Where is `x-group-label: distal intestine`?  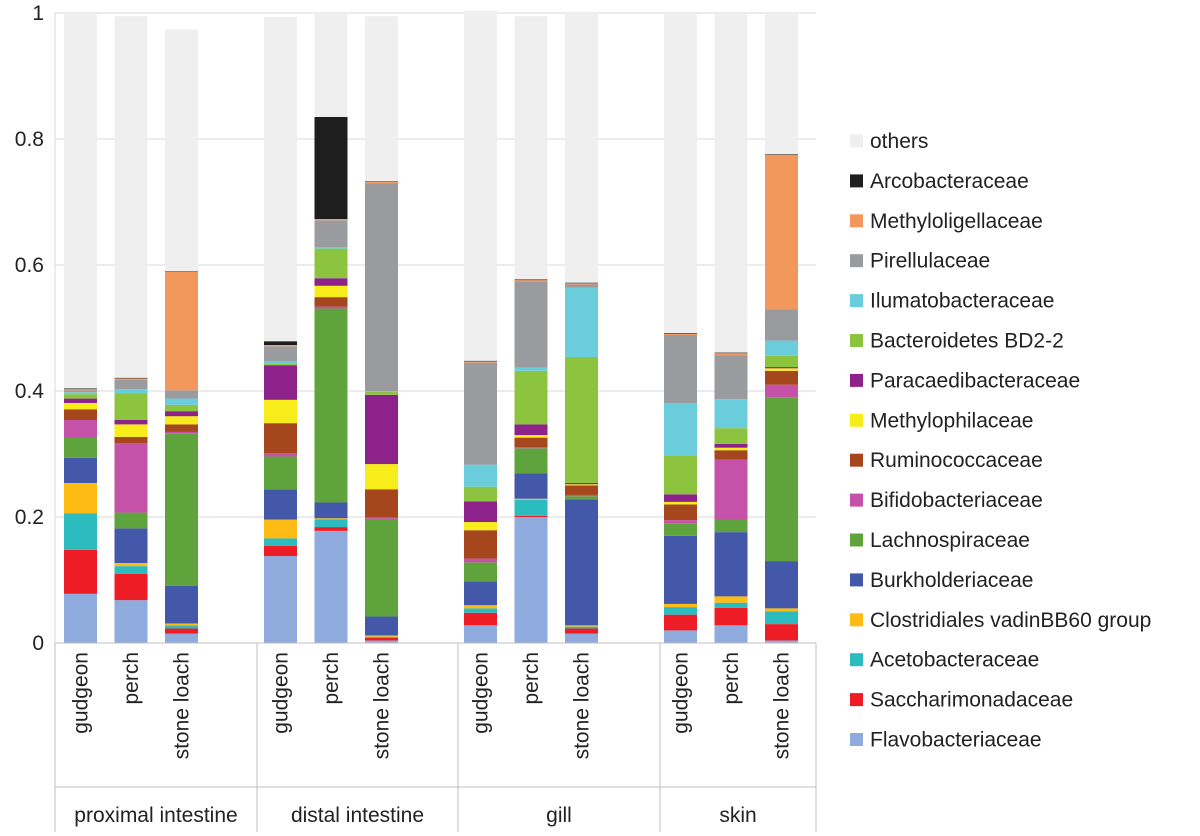
x-group-label: distal intestine is located at coordinates (357, 815).